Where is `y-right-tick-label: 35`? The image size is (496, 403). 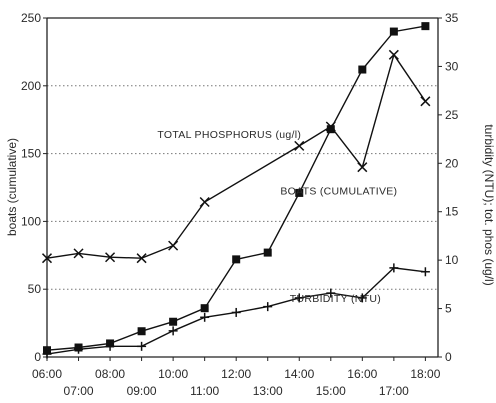 y-right-tick-label: 35 is located at coordinates (452, 18).